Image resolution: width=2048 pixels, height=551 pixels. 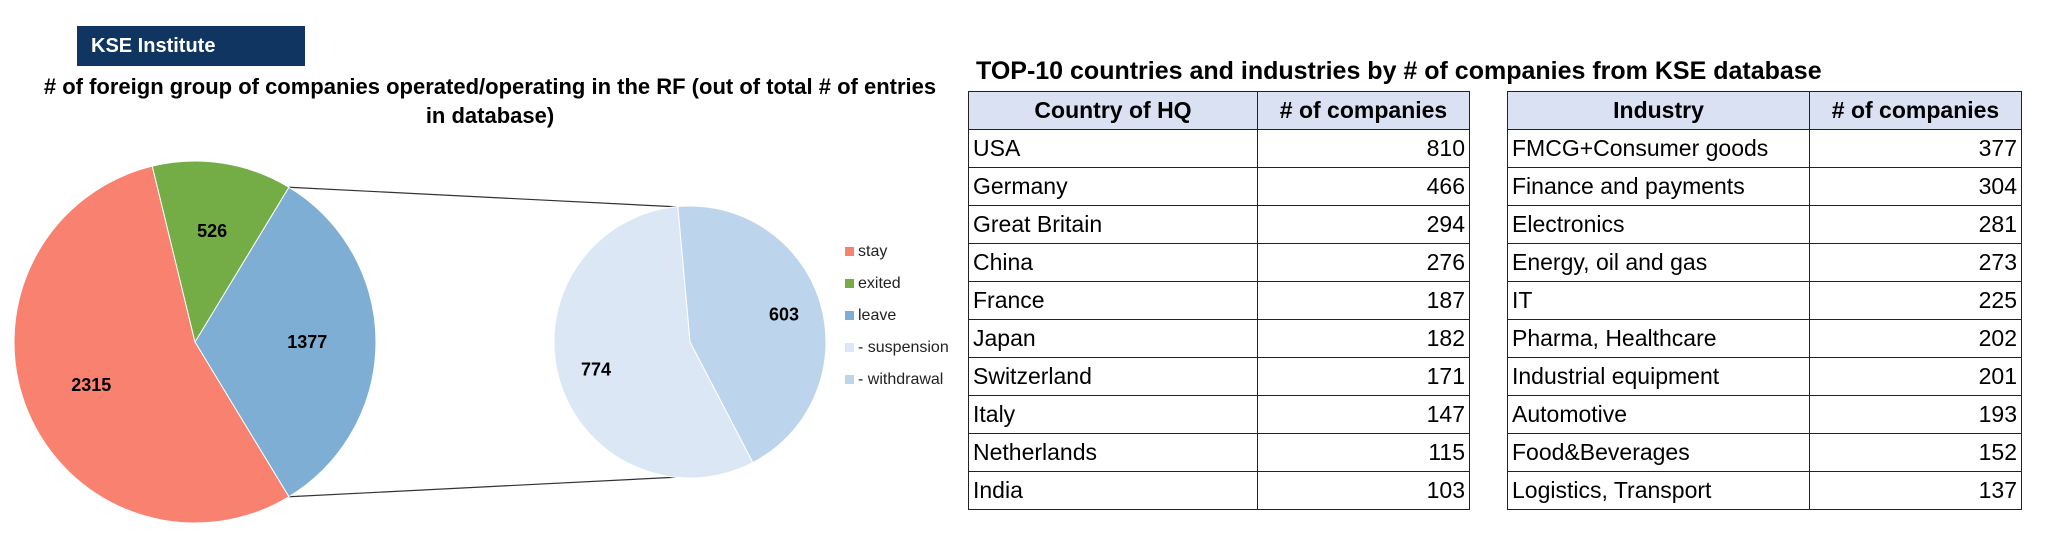 What do you see at coordinates (849, 283) in the screenshot?
I see `legend-swatch-exited` at bounding box center [849, 283].